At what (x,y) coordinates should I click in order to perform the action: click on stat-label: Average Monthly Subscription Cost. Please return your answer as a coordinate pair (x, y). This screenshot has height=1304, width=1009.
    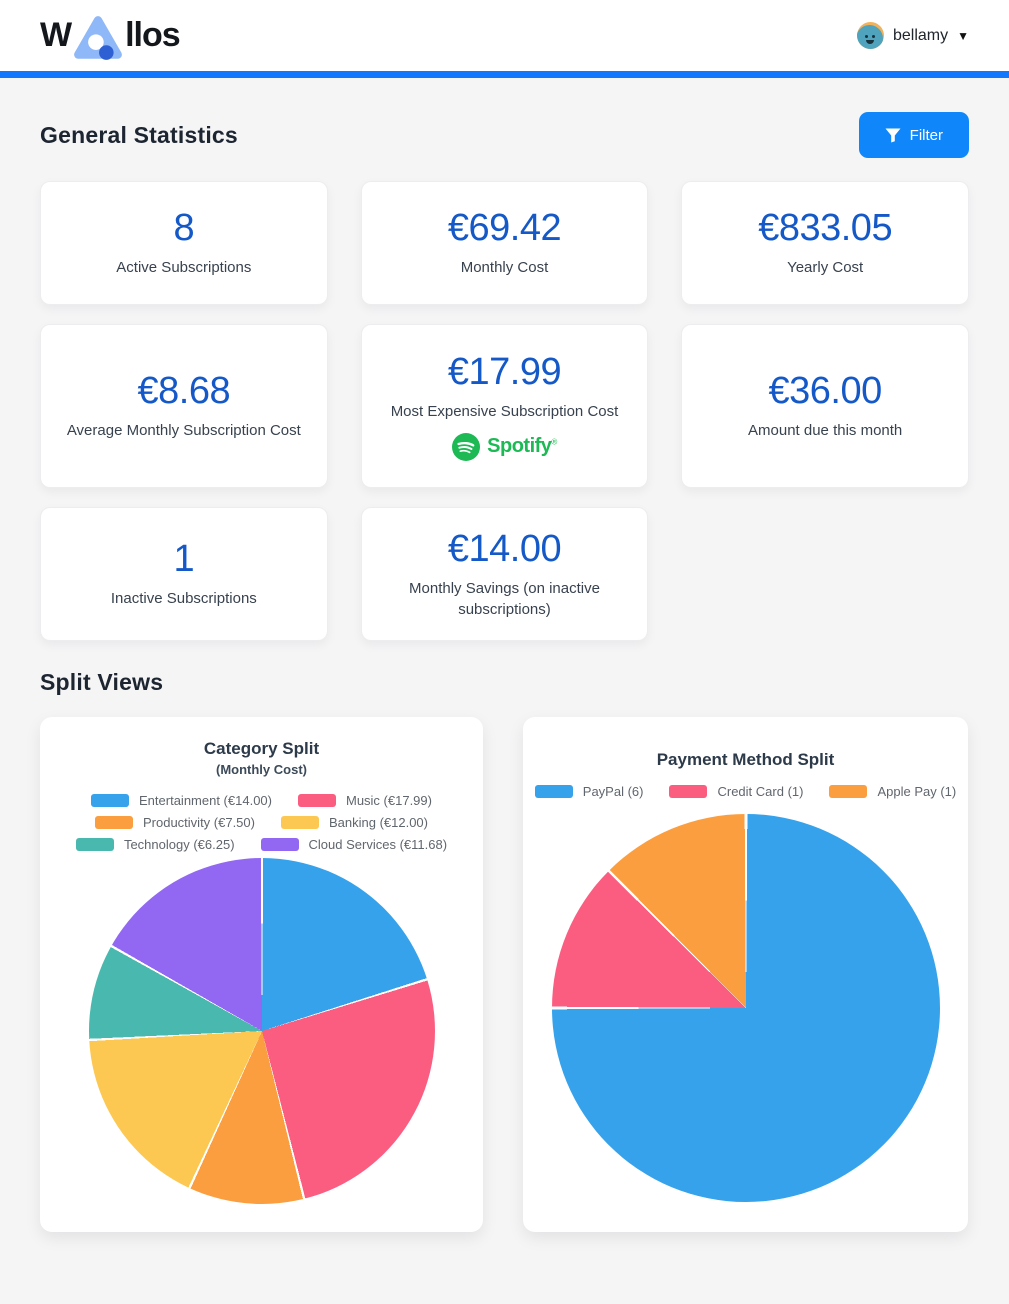
    Looking at the image, I should click on (183, 431).